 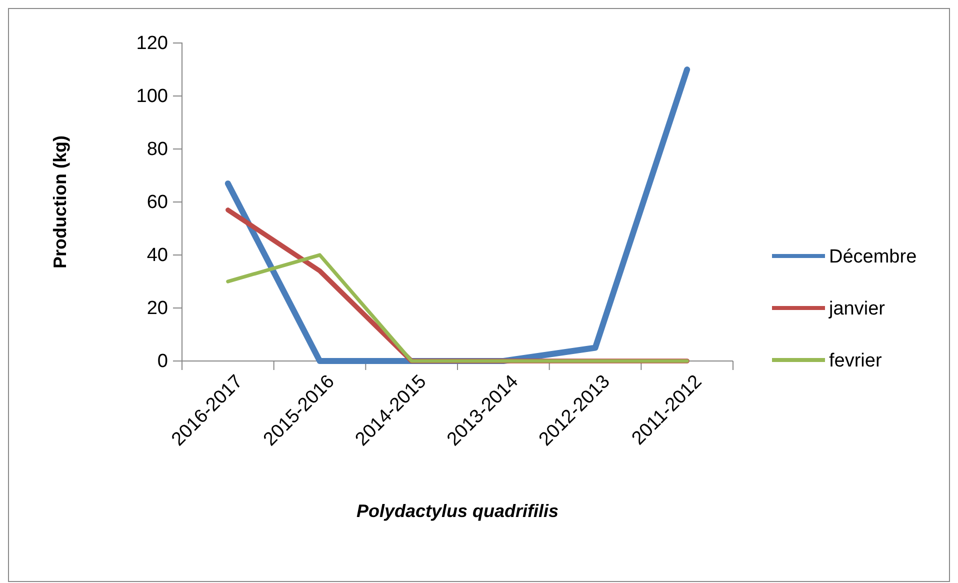 What do you see at coordinates (162, 361) in the screenshot?
I see `y-tick-label: 0` at bounding box center [162, 361].